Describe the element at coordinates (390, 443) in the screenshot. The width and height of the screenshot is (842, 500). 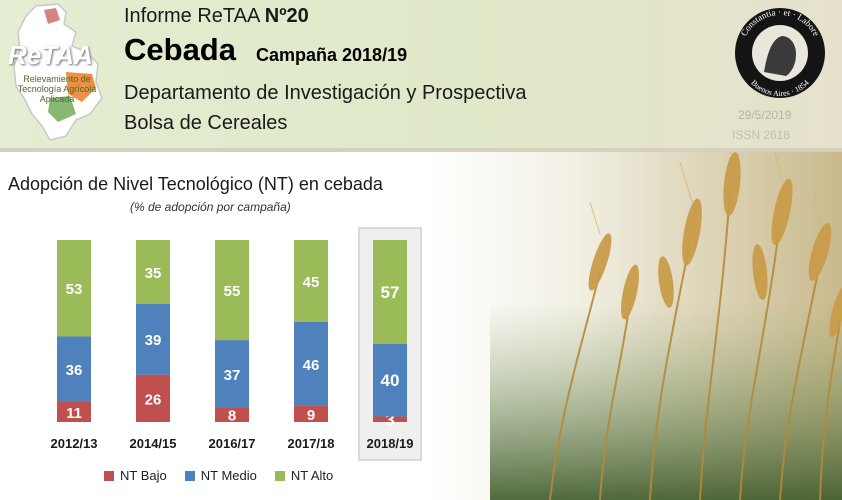
I see `x-tick-label: 2018/19` at that location.